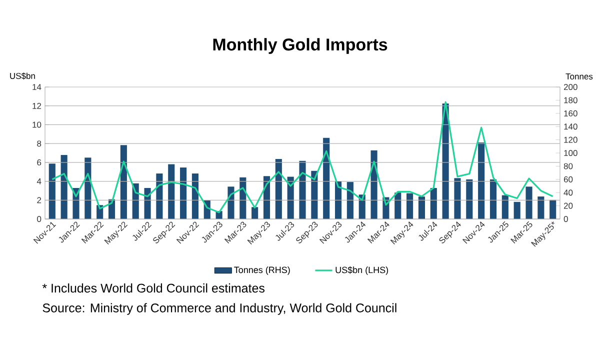 The height and width of the screenshot is (338, 600). What do you see at coordinates (568, 193) in the screenshot?
I see `y2-tick-label: 40` at bounding box center [568, 193].